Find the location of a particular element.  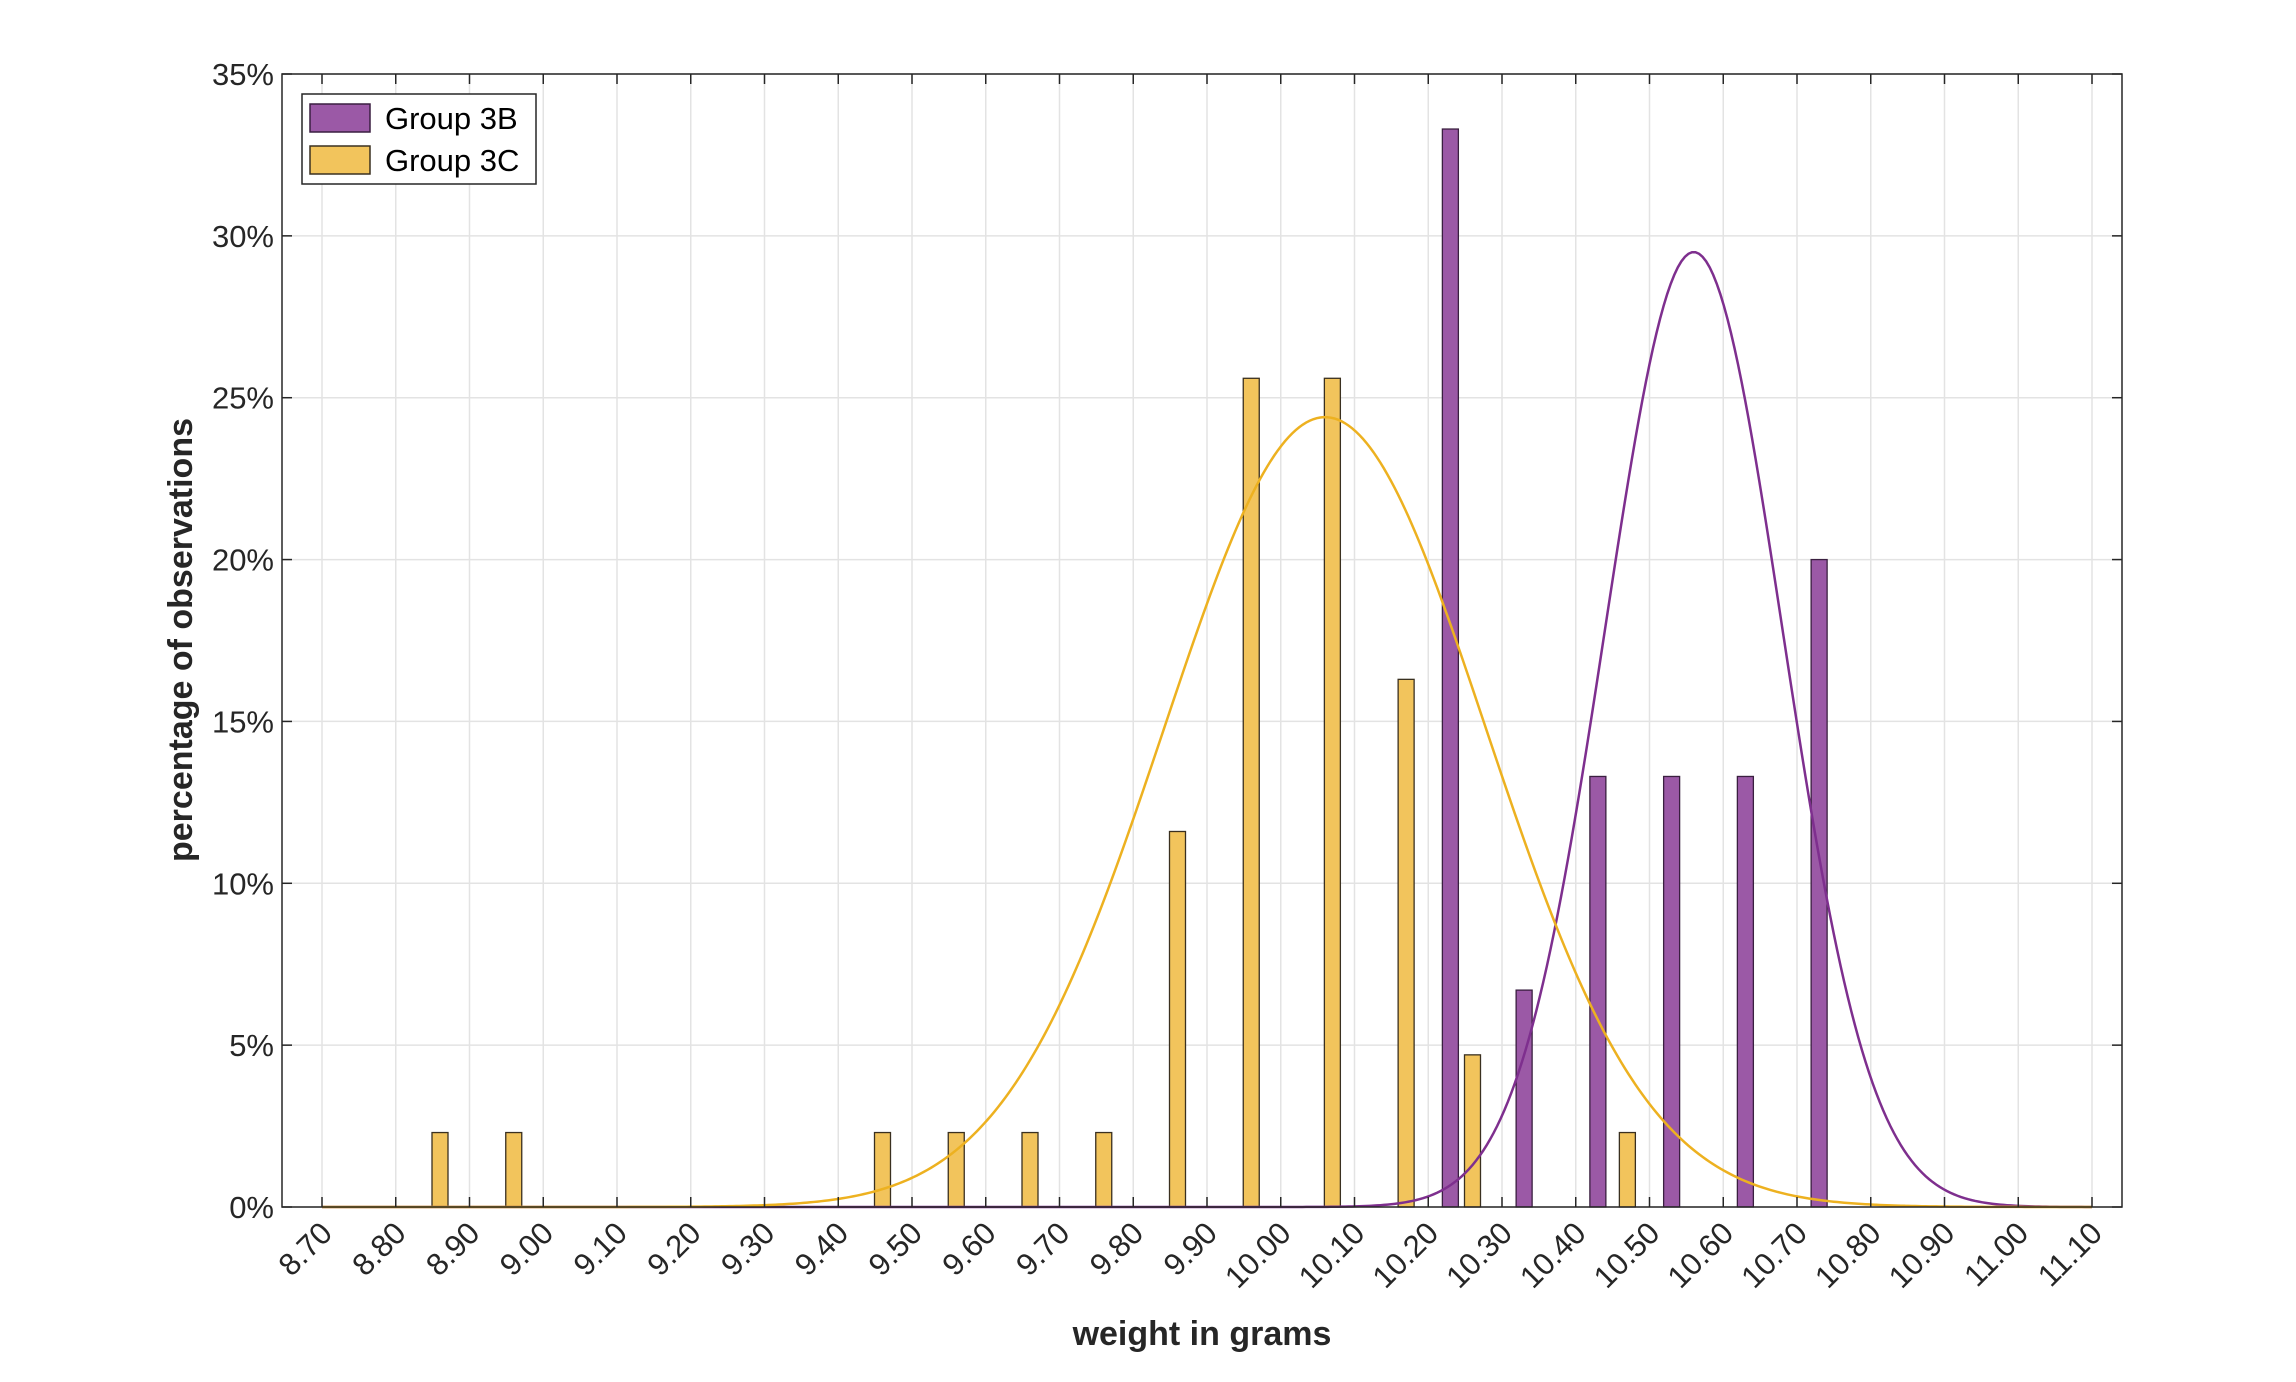

y-tick-label: 25% is located at coordinates (243, 398).